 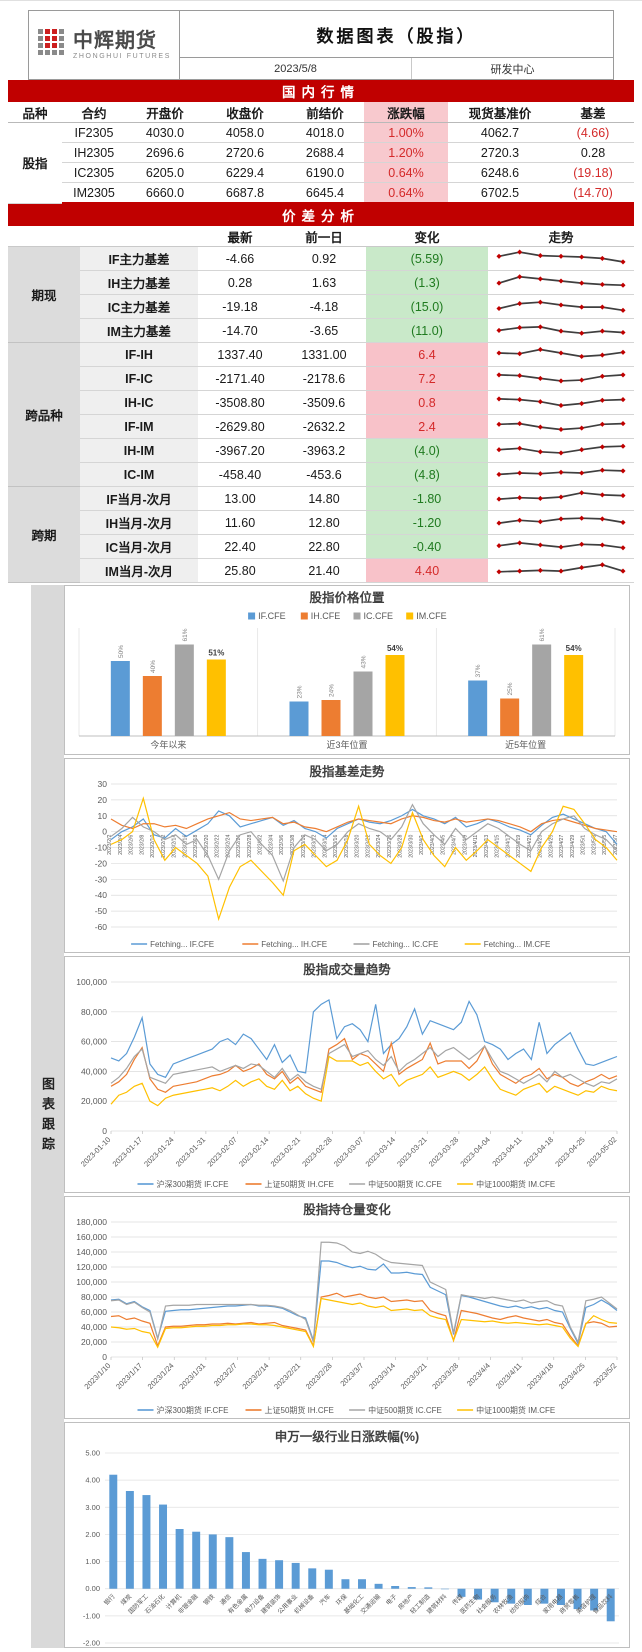 I want to click on svg-text: 2023/3/30, so click(x=411, y=846).